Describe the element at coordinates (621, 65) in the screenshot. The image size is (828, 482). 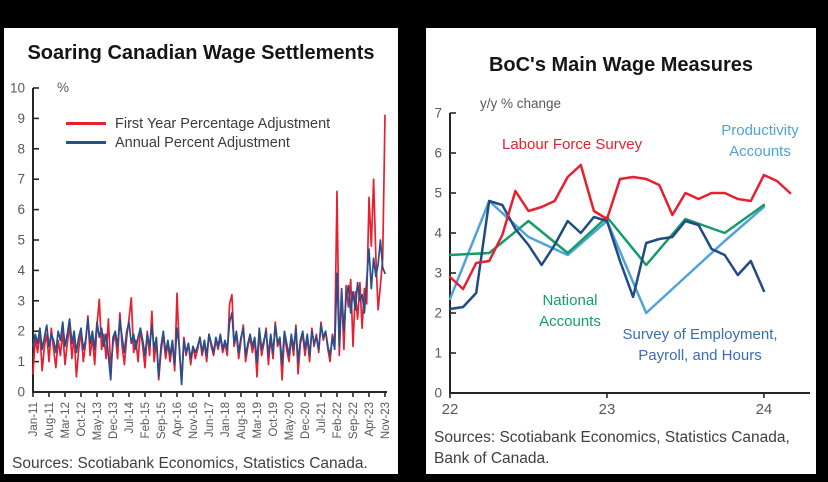
I see `right-chart-title: BoC's Main Wage Measures` at that location.